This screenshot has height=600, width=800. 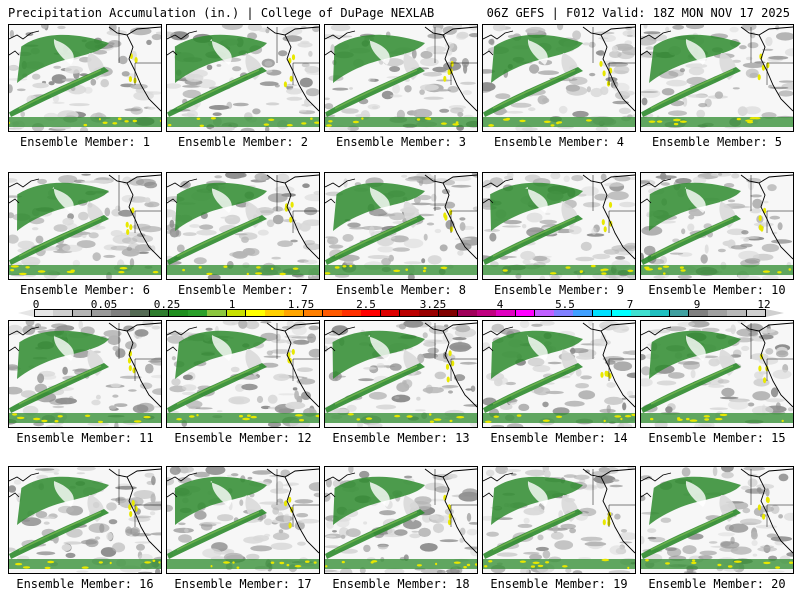 I want to click on ensemble-member-label: Ensemble Member: 1, so click(x=85, y=142).